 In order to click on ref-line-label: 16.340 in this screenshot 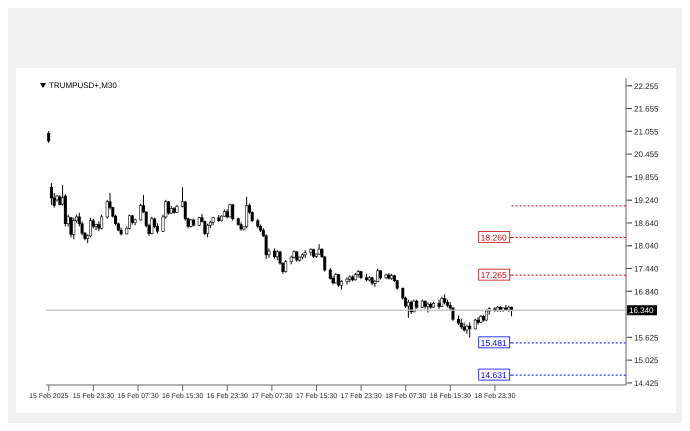, I will do `click(641, 311)`.